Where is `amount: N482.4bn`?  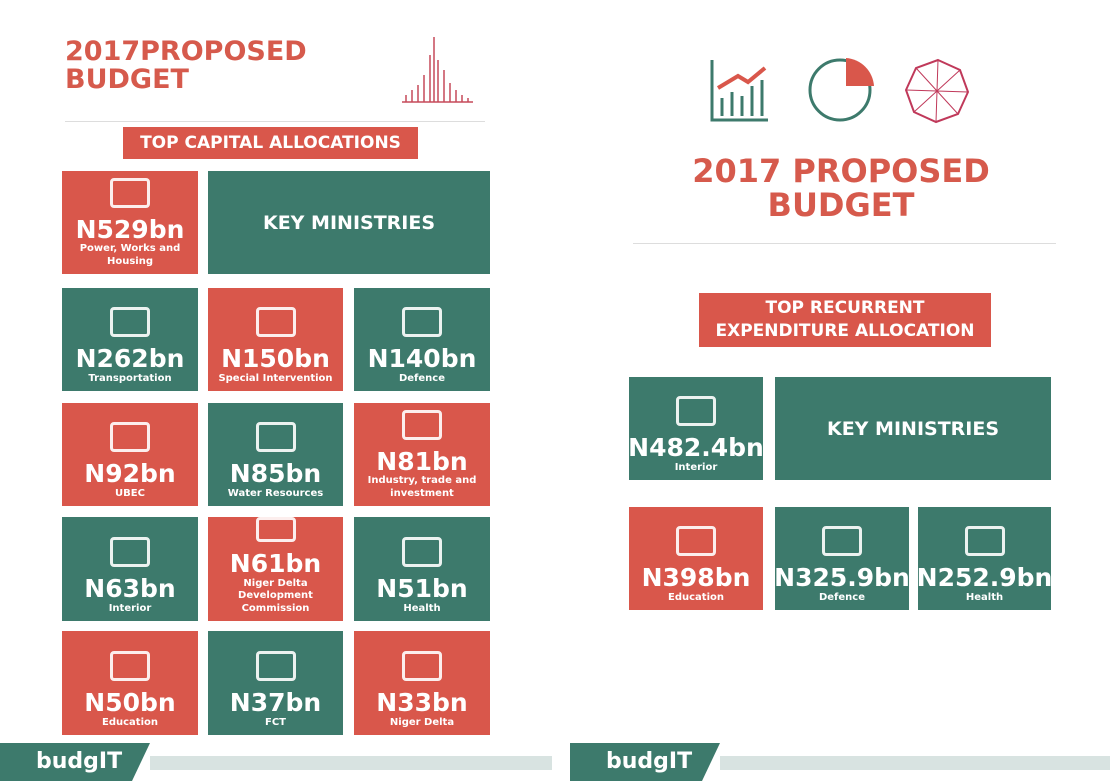
amount: N482.4bn is located at coordinates (696, 447).